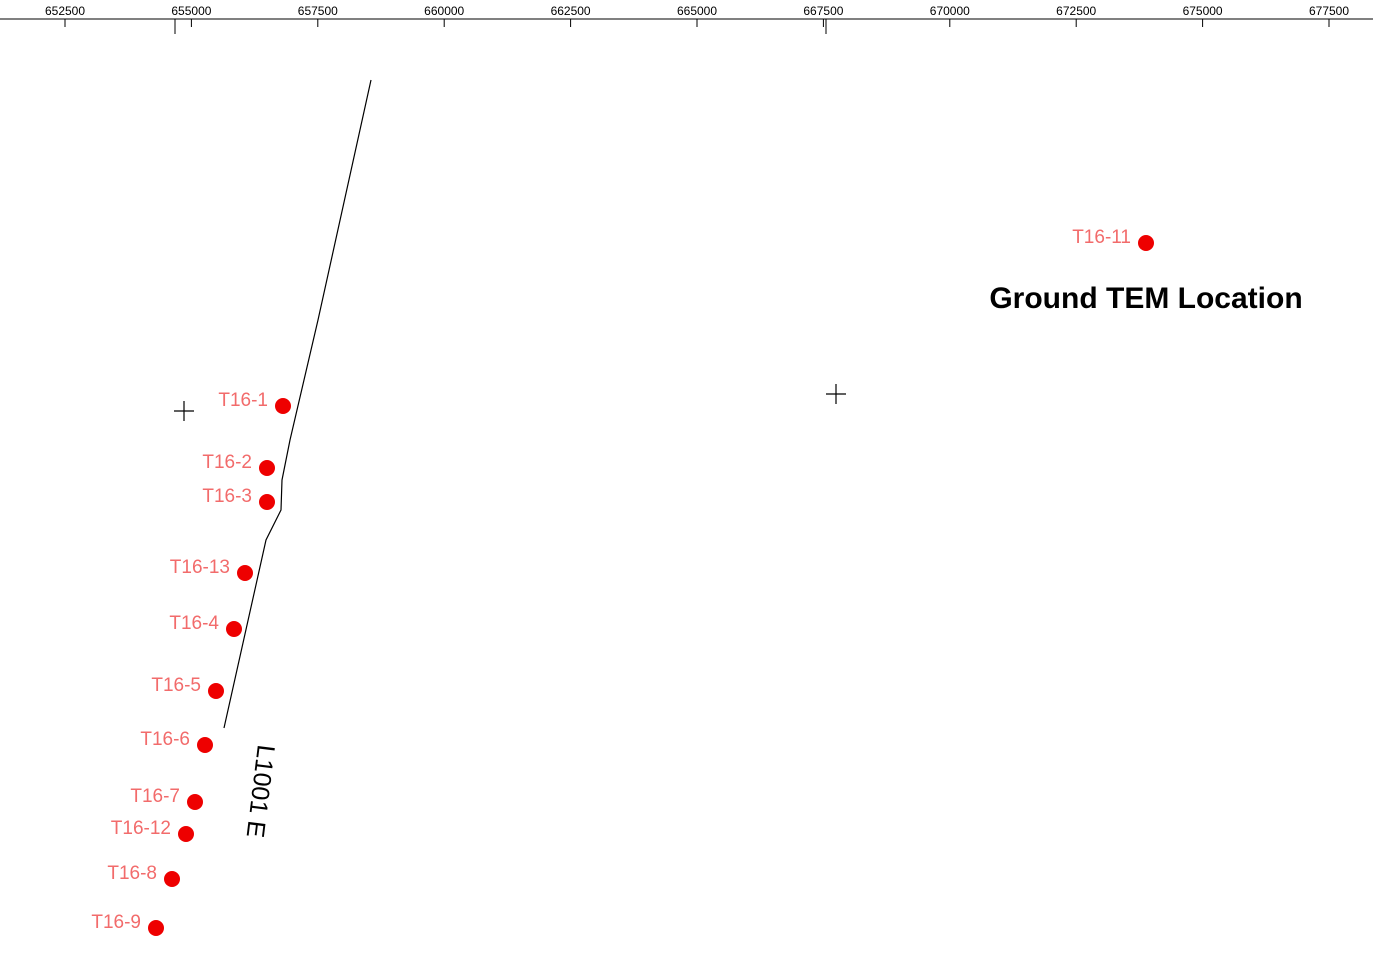 The height and width of the screenshot is (962, 1373). I want to click on station-label: T16-2, so click(227, 462).